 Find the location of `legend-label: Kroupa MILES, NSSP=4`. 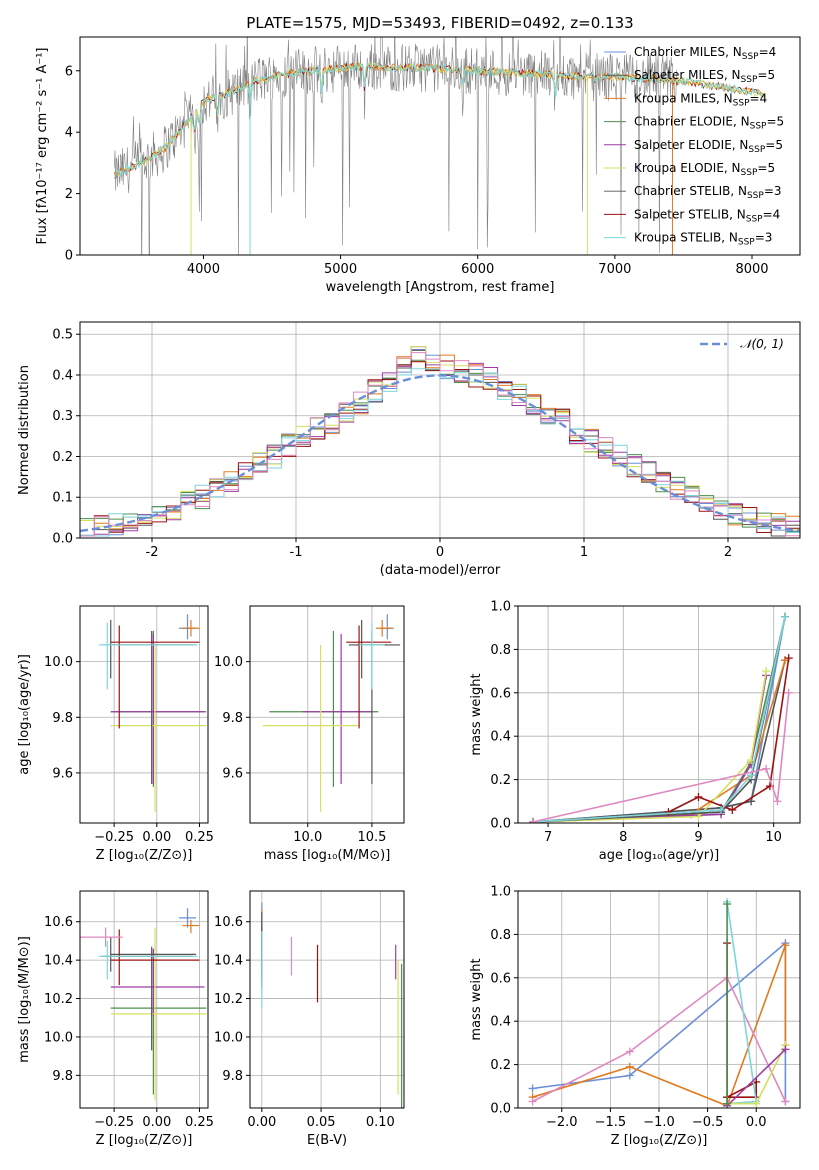

legend-label: Kroupa MILES, NSSP=4 is located at coordinates (700, 99).